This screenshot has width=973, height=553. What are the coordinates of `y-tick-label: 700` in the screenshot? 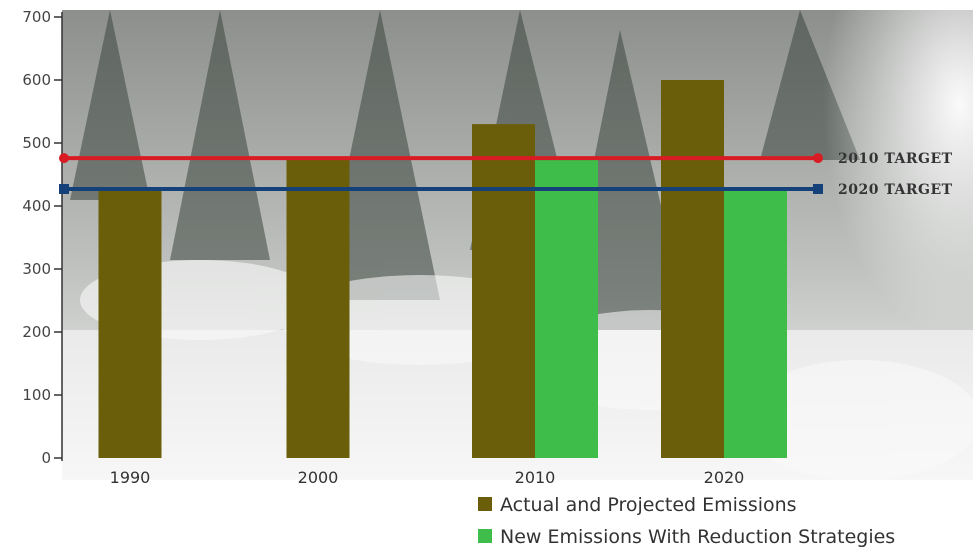 It's located at (36, 17).